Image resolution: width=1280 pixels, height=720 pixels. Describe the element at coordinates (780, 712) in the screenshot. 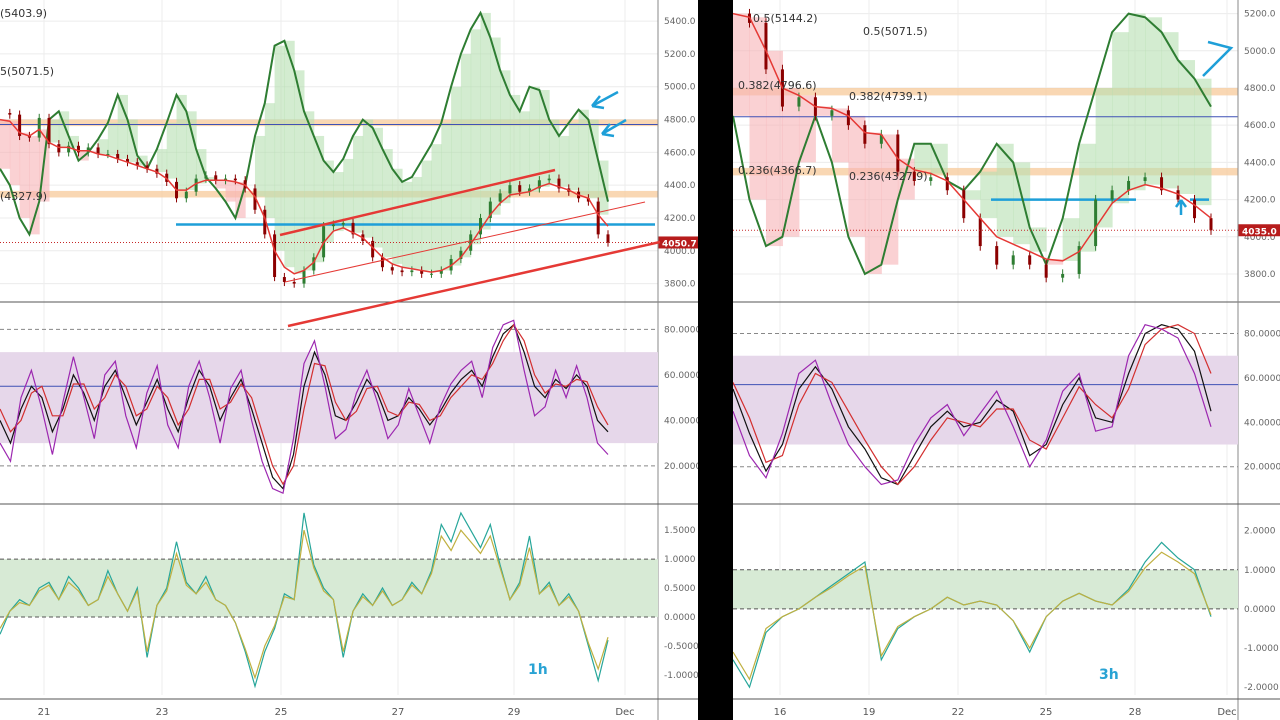

I see `x-tick-label: 16` at that location.